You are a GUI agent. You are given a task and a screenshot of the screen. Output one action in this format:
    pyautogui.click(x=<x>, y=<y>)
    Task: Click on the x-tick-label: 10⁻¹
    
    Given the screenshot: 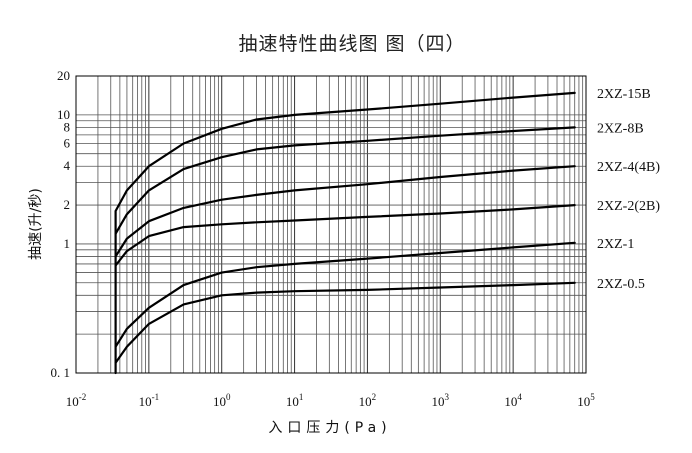 What is the action you would take?
    pyautogui.click(x=149, y=400)
    